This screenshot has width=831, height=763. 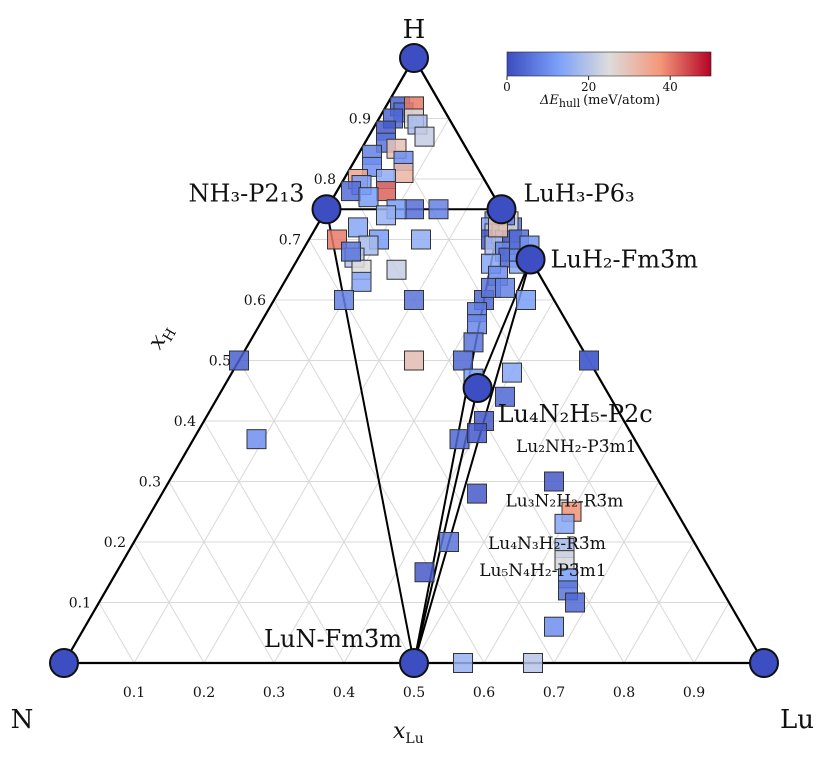 I want to click on colorbar-ticks: 0 20 40, so click(x=590, y=85).